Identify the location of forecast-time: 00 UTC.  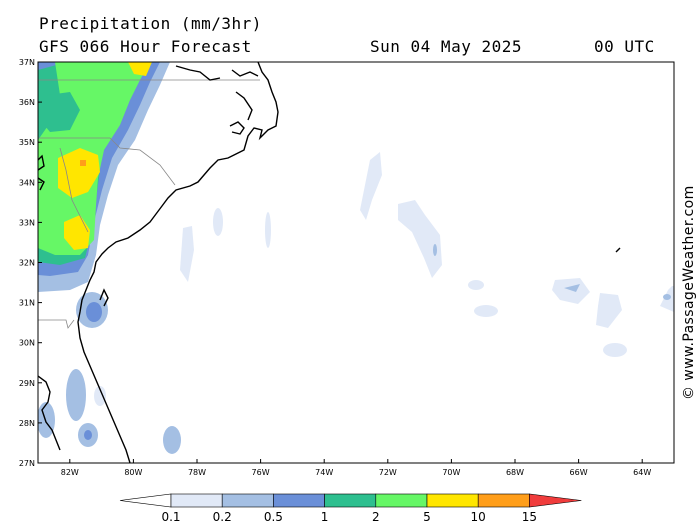
(624, 46).